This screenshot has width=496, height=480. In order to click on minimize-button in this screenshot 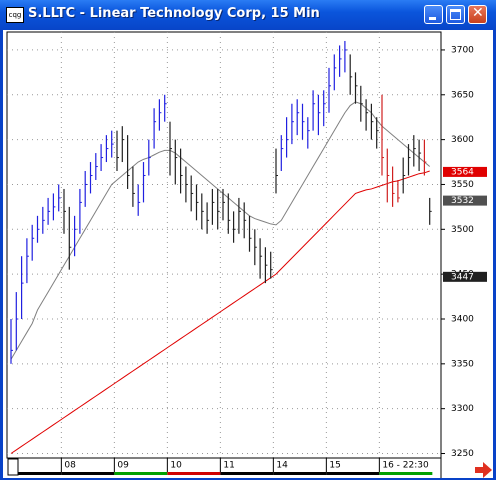, I will do `click(433, 14)`.